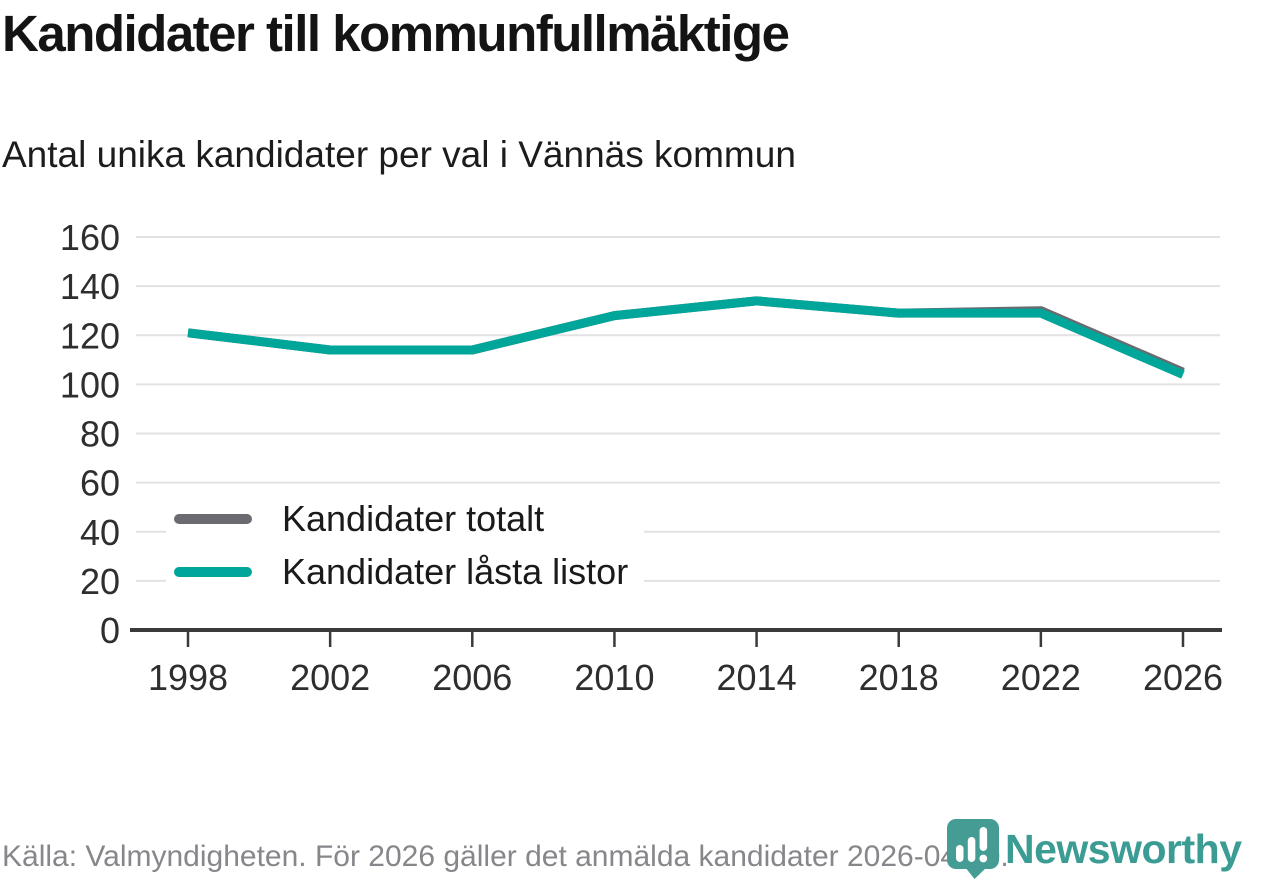 The image size is (1262, 879). What do you see at coordinates (472, 677) in the screenshot?
I see `x-tick-label: 2006` at bounding box center [472, 677].